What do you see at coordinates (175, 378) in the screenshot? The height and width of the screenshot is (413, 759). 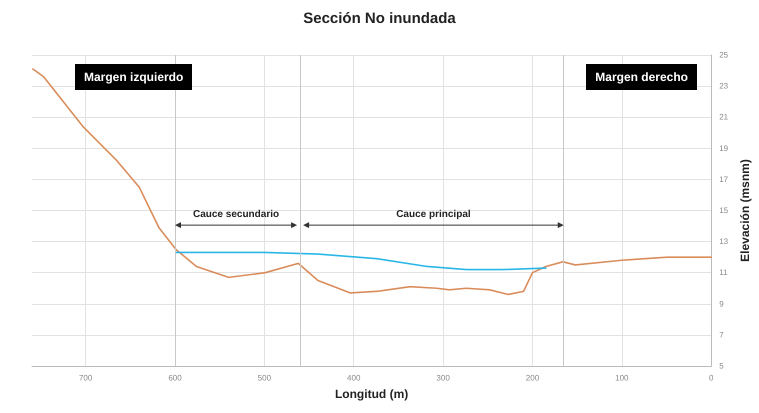 I see `x-tick-label: 600` at bounding box center [175, 378].